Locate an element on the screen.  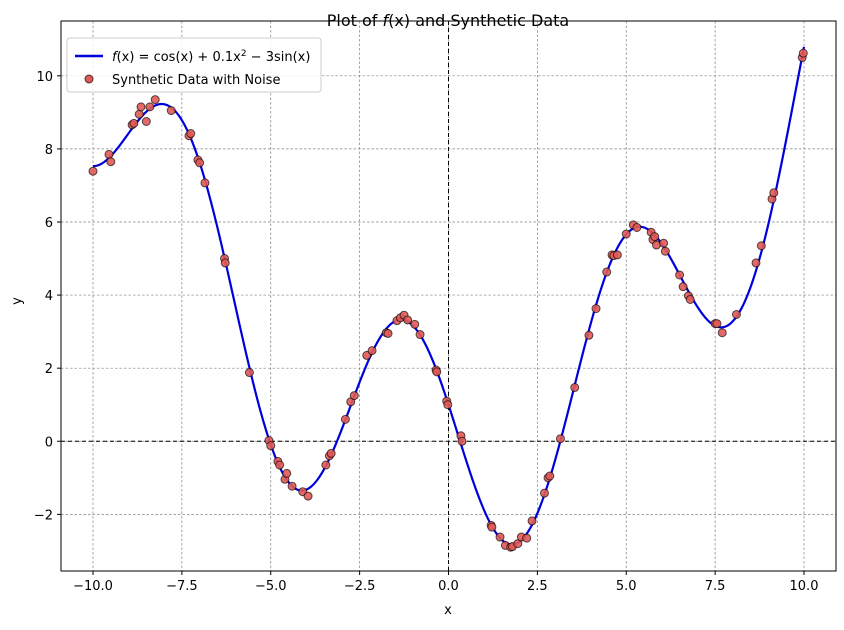
y-tick-label: 0 is located at coordinates (49, 442).